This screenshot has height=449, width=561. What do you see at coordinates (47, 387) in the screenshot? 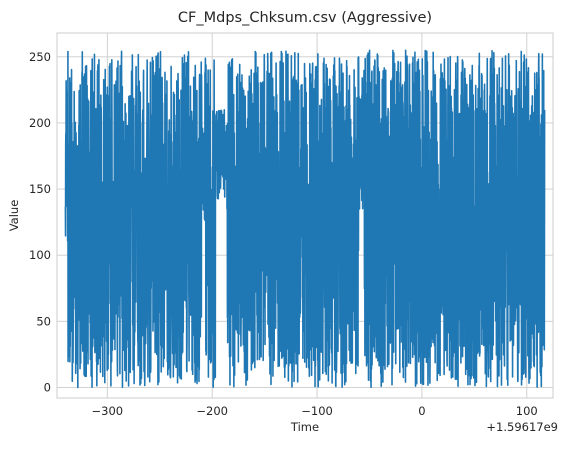
I see `y-tick-label: 0` at bounding box center [47, 387].